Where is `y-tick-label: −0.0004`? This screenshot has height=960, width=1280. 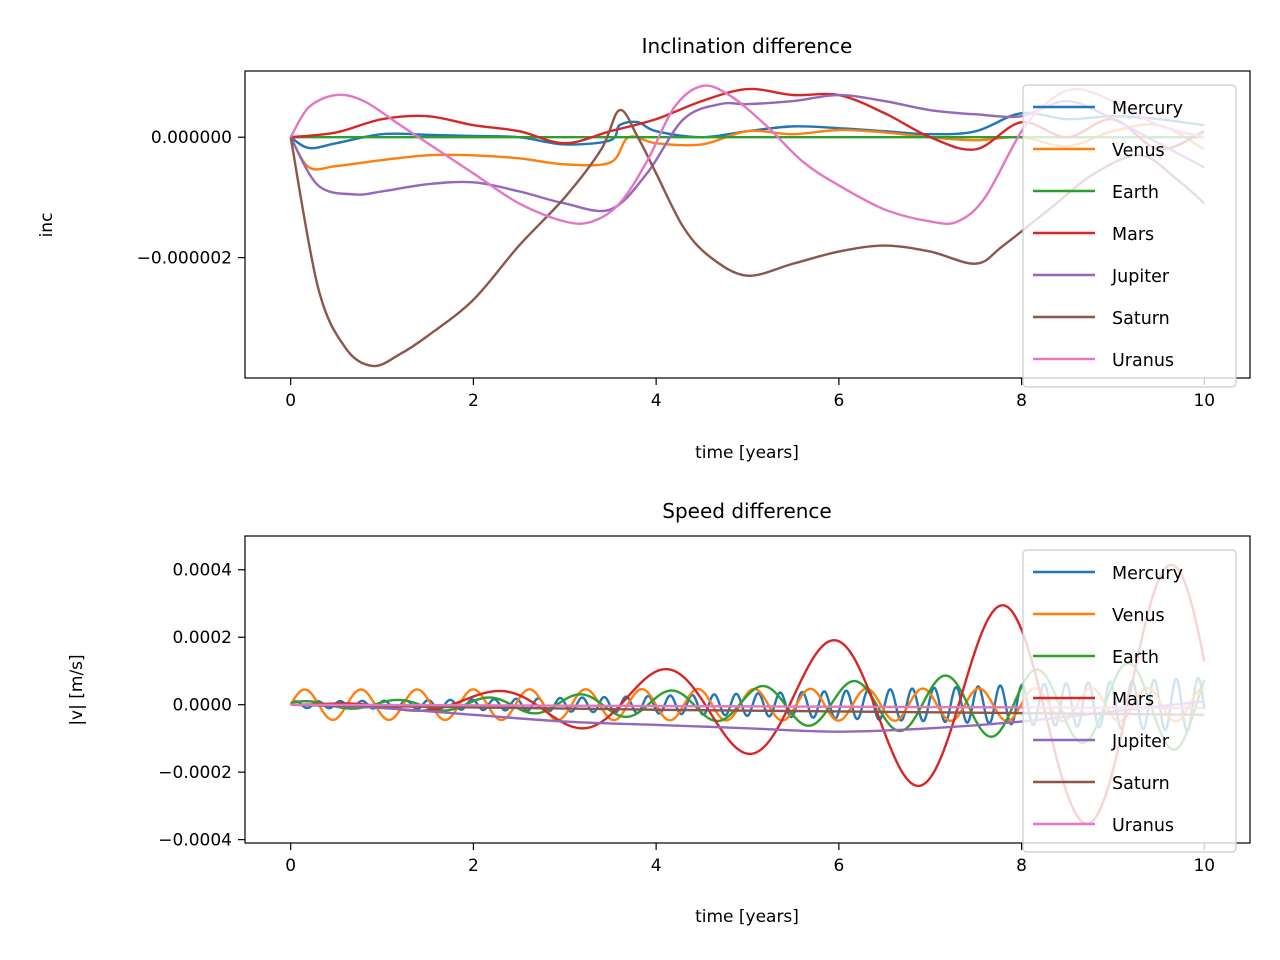 y-tick-label: −0.0004 is located at coordinates (195, 841).